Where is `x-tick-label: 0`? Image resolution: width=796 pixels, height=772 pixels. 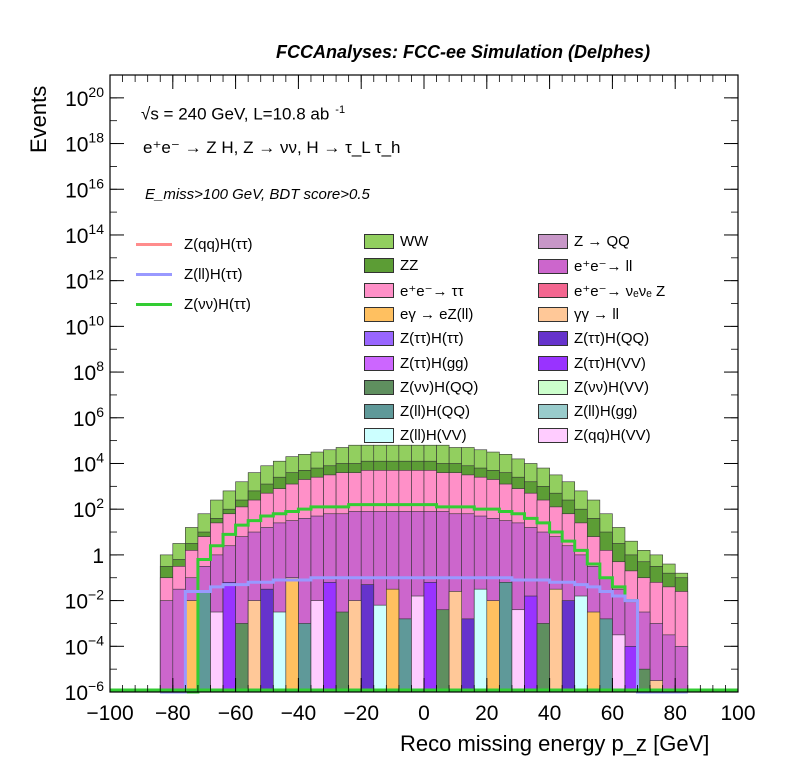 x-tick-label: 0 is located at coordinates (424, 713).